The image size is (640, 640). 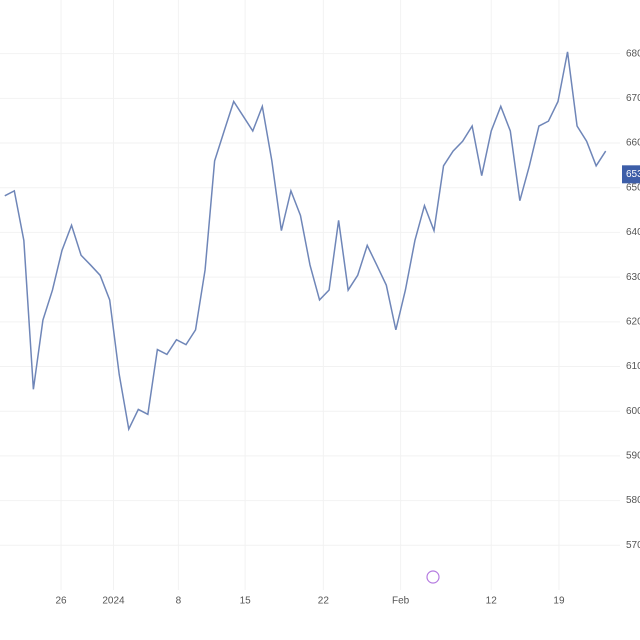 What do you see at coordinates (633, 187) in the screenshot?
I see `y-tick-label: 6500` at bounding box center [633, 187].